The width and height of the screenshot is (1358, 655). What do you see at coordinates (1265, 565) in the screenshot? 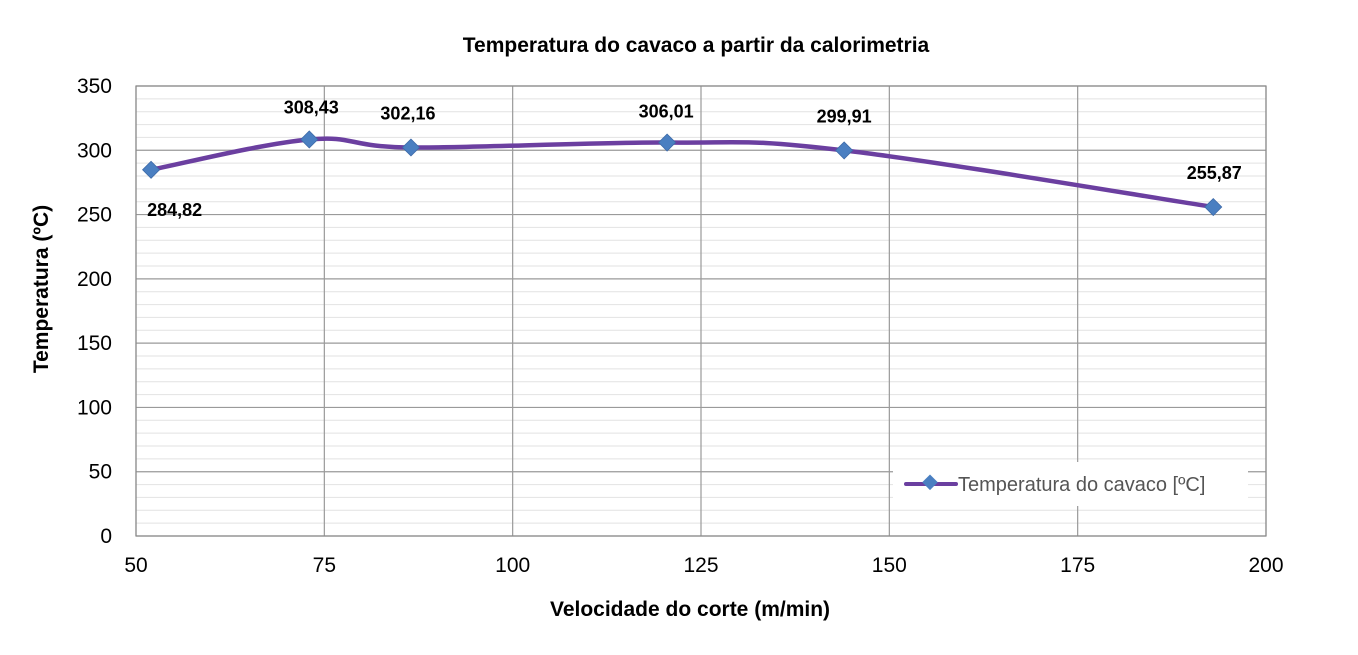
I see `x-tick-label: 200` at bounding box center [1265, 565].